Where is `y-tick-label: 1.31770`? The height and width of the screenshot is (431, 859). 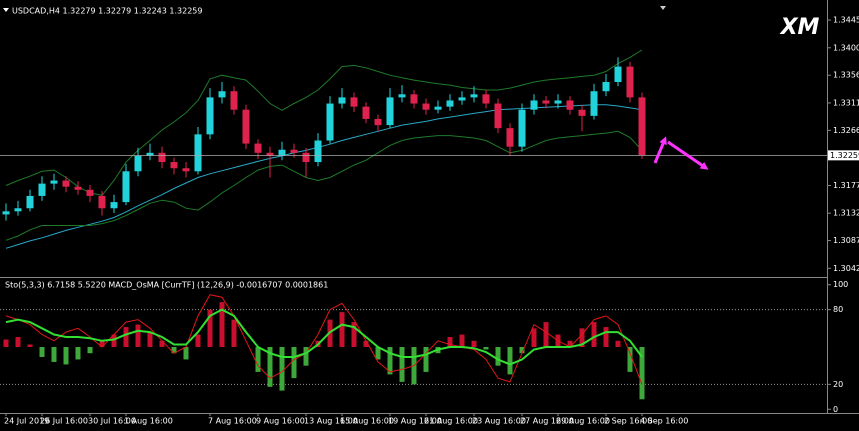 y-tick-label: 1.31770 is located at coordinates (846, 185).